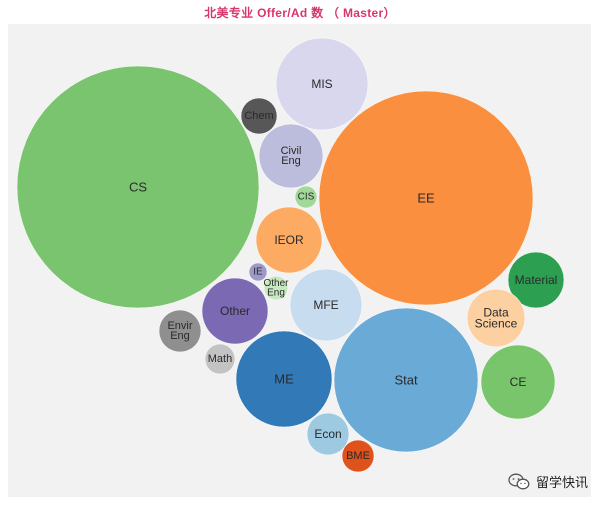 The image size is (600, 505). I want to click on bubble-label-stat: Stat, so click(406, 380).